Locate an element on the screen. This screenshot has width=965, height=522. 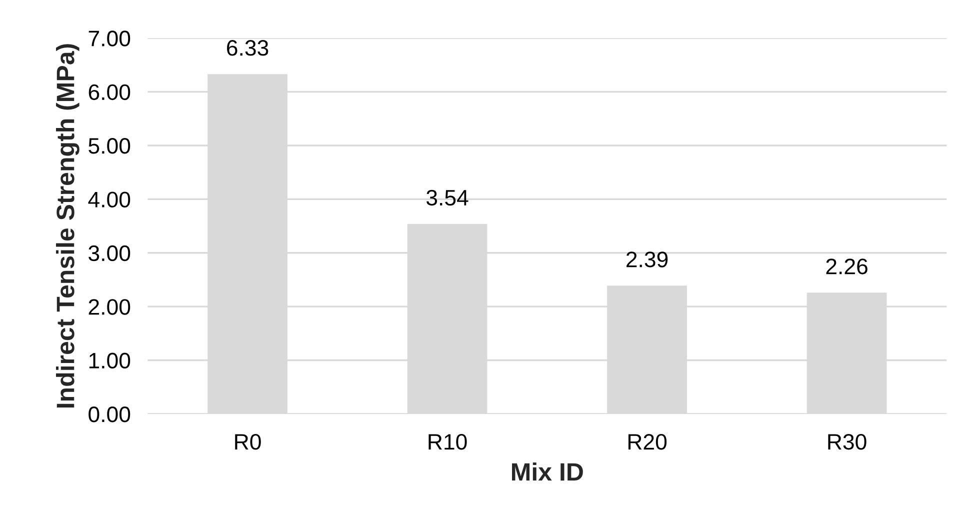
data-label: 2.39 is located at coordinates (647, 260).